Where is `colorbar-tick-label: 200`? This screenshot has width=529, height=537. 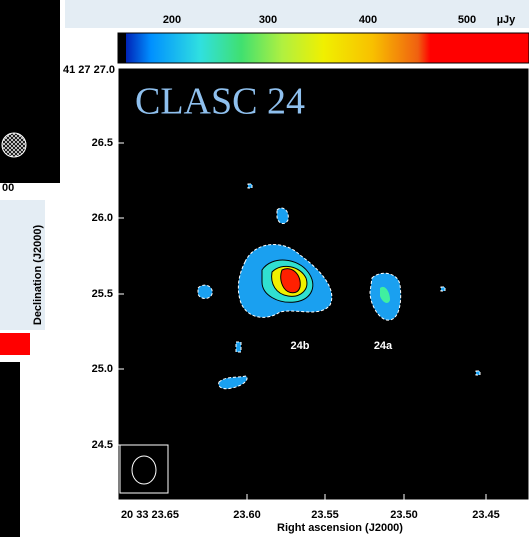
colorbar-tick-label: 200 is located at coordinates (172, 20).